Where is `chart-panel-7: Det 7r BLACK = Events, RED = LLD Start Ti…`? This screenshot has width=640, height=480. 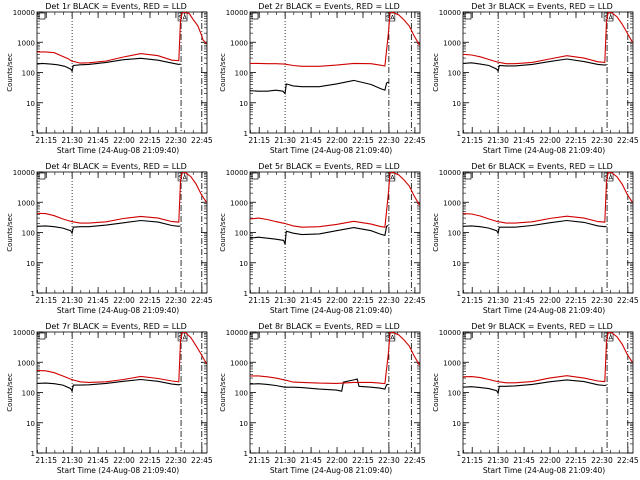 chart-panel-7: Det 7r BLACK = Events, RED = LLD Start Ti… is located at coordinates (109, 398).